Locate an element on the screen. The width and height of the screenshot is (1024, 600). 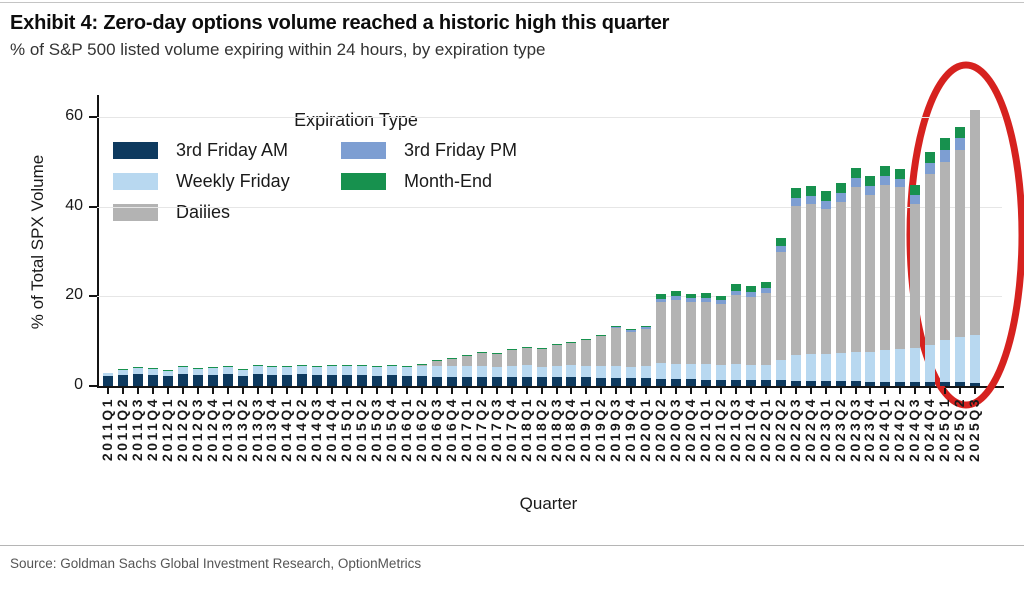
x-tick-label: 2011Q1 is located at coordinates (107, 429).